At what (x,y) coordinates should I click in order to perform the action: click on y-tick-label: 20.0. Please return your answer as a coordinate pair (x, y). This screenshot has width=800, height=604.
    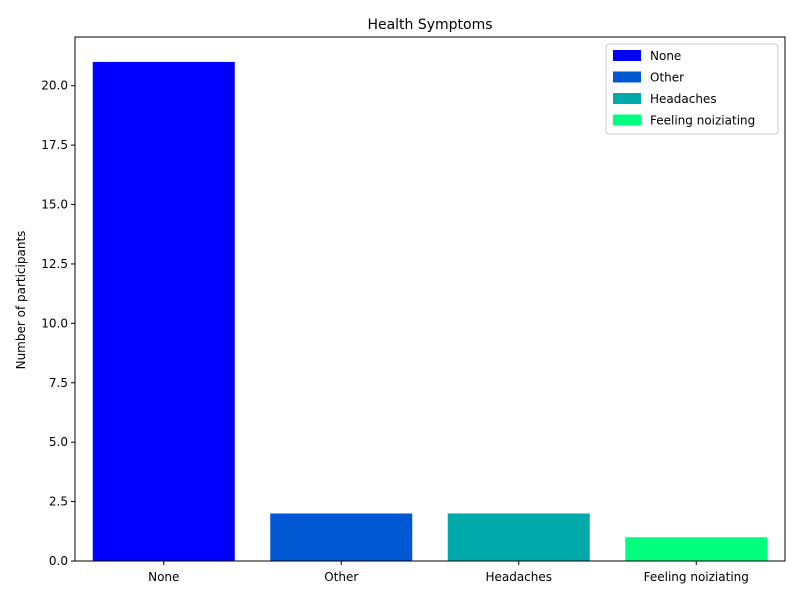
    Looking at the image, I should click on (54, 86).